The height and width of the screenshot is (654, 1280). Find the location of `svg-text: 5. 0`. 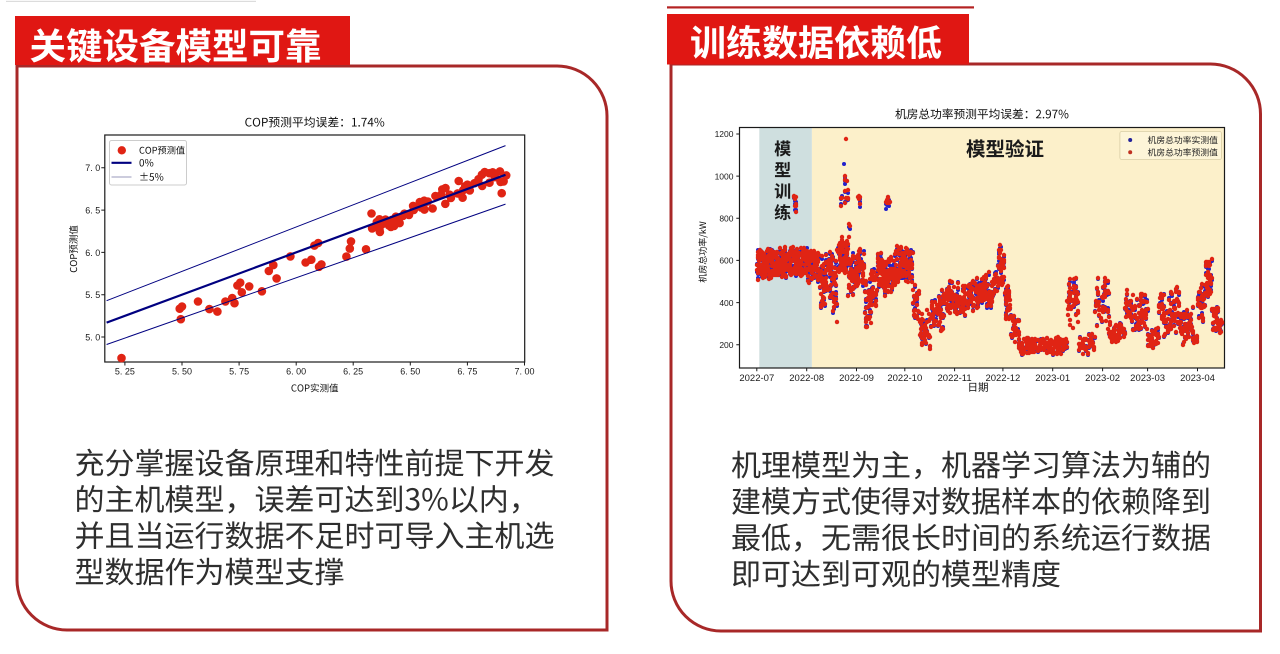

svg-text: 5. 0 is located at coordinates (92, 337).